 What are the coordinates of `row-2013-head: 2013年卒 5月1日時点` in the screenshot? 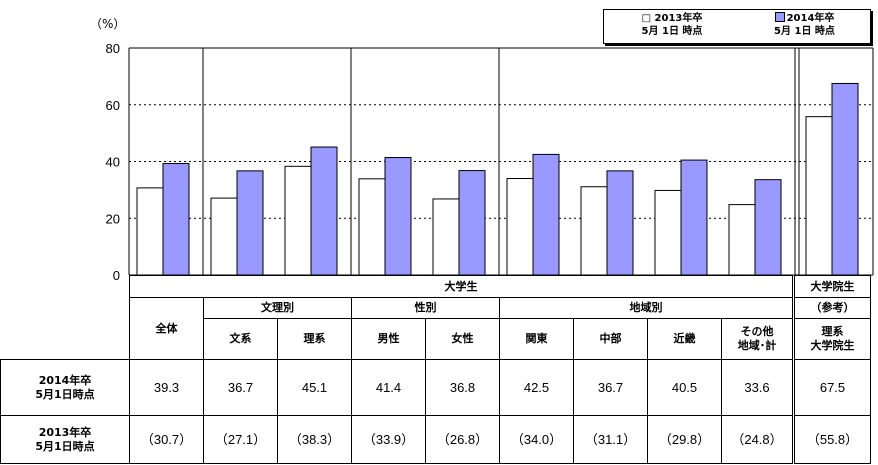 It's located at (65, 439).